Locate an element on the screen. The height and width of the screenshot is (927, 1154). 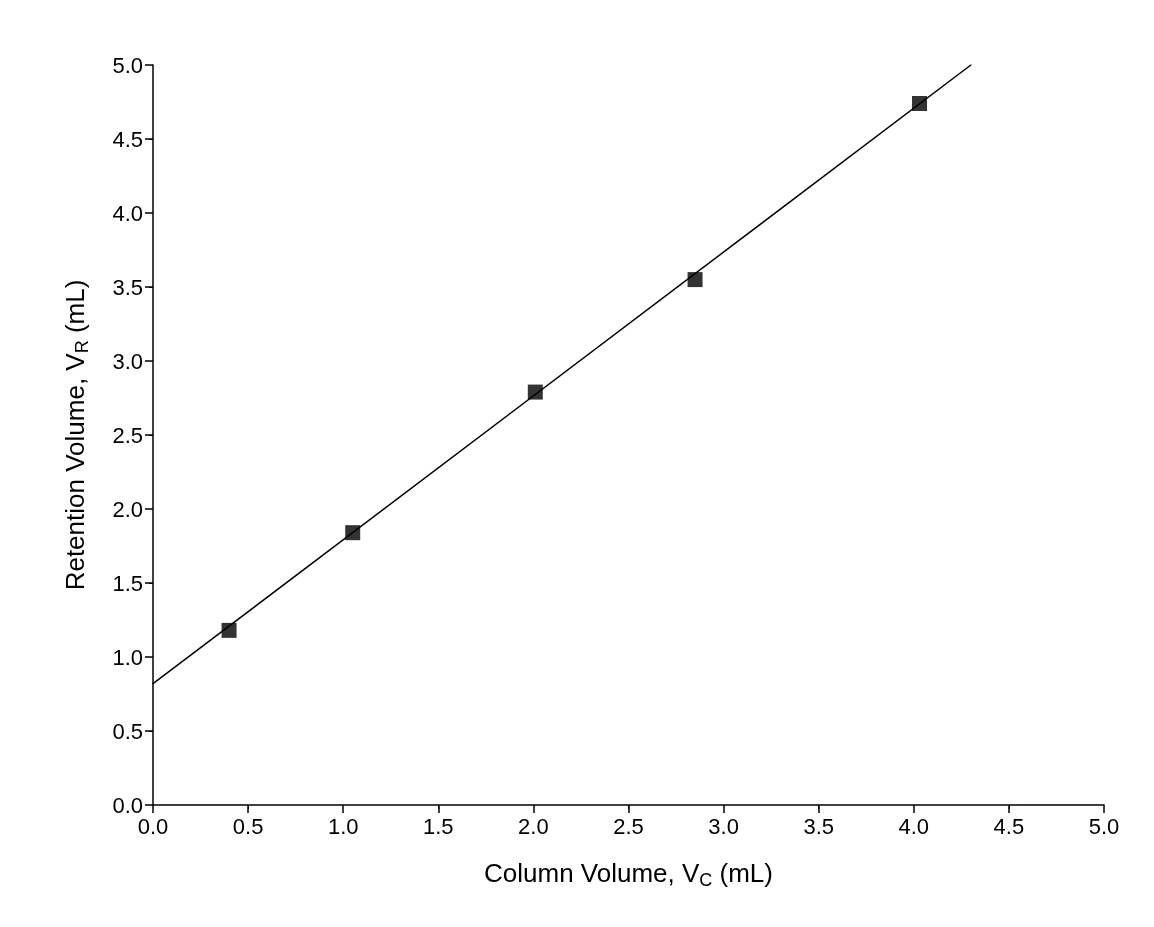
x-tick-label: 3.0 is located at coordinates (723, 826).